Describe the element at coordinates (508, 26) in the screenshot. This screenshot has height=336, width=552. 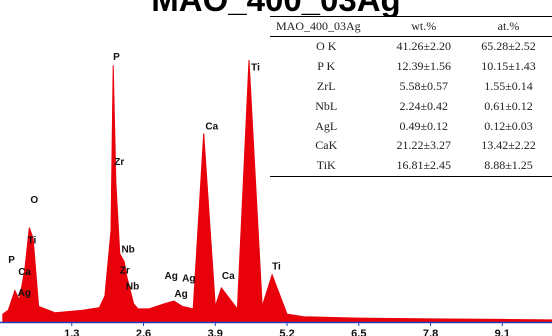
I see `table-header-at: at.%` at that location.